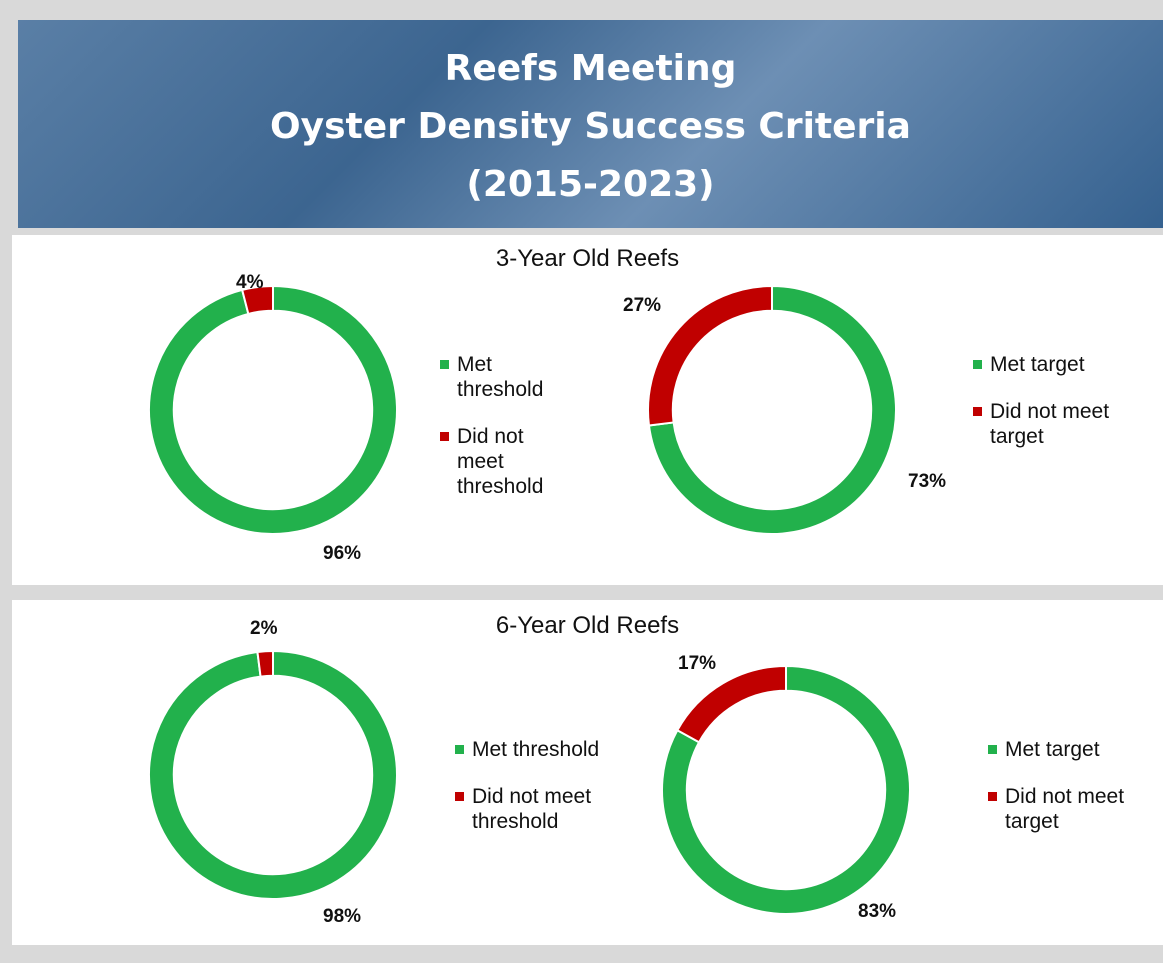 Image resolution: width=1163 pixels, height=963 pixels. Describe the element at coordinates (877, 911) in the screenshot. I see `data-label: 83%` at that location.